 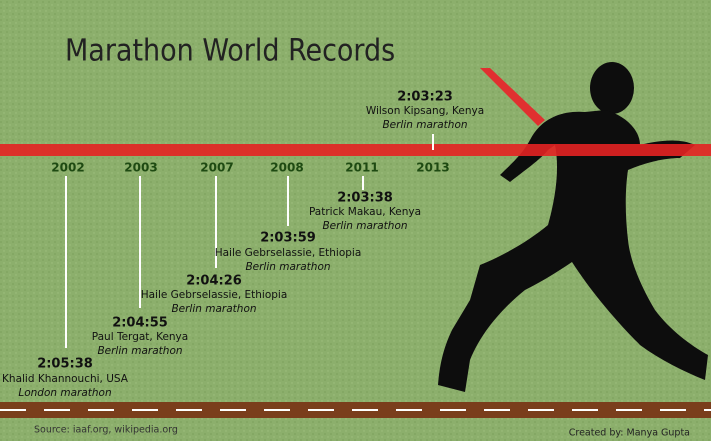 I want to click on record-race: London marathon, so click(x=64, y=393).